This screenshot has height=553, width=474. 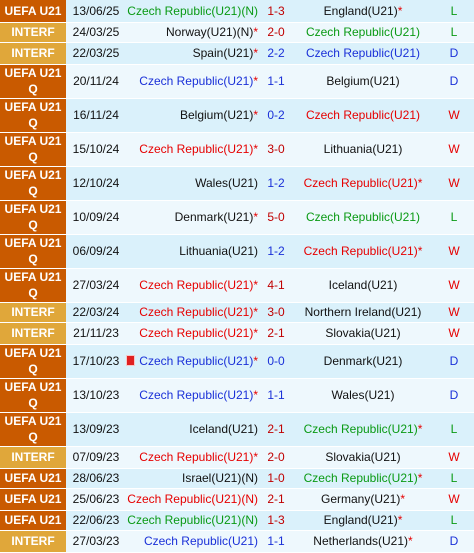 What do you see at coordinates (363, 81) in the screenshot?
I see `away-team: Belgium(U21)` at bounding box center [363, 81].